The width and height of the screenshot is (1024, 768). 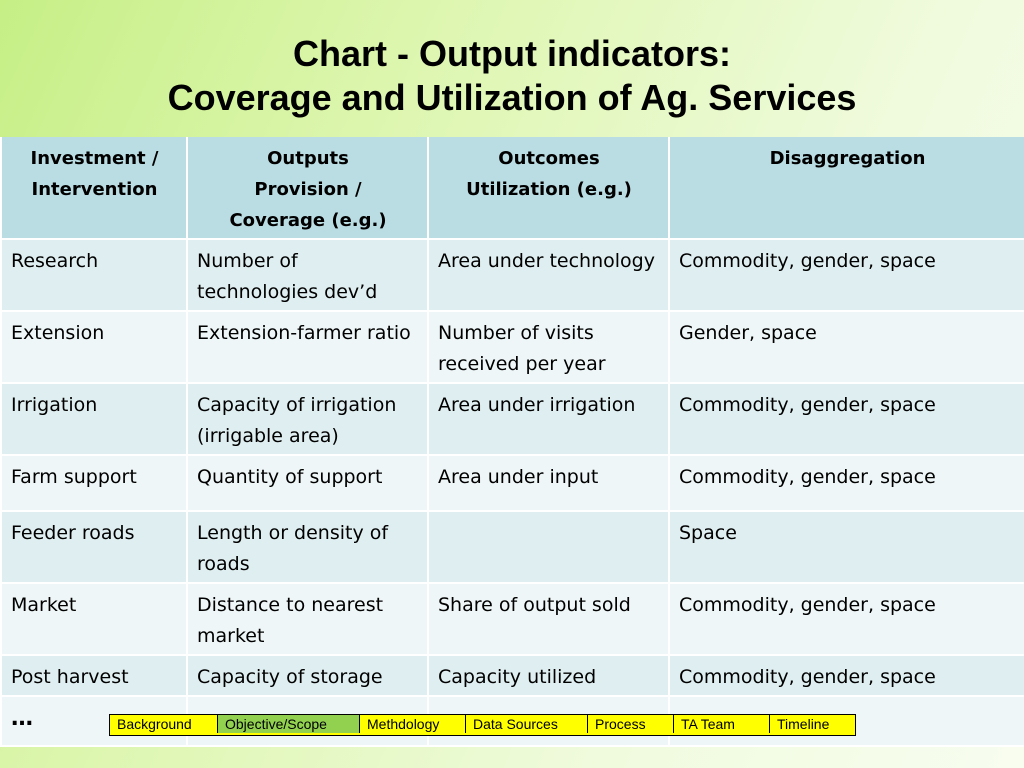 What do you see at coordinates (94, 483) in the screenshot?
I see `table-cell: Farm support` at bounding box center [94, 483].